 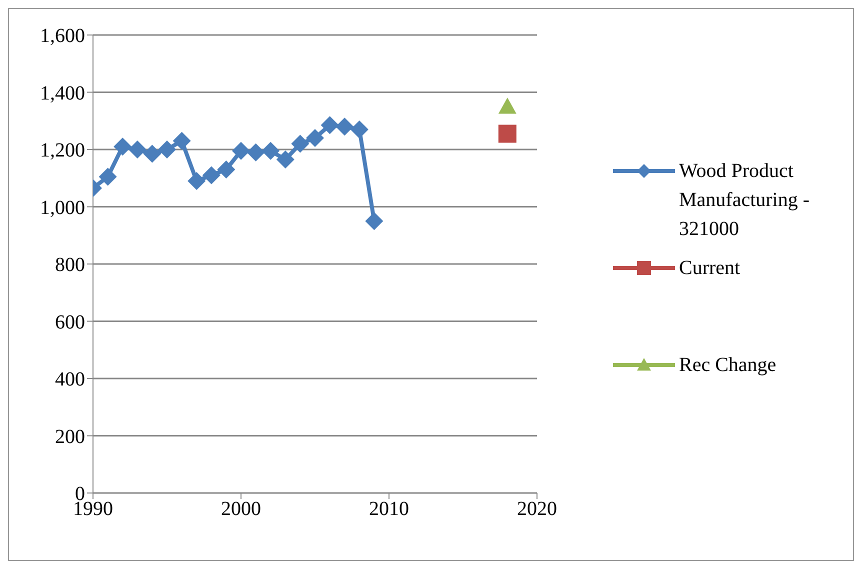 What do you see at coordinates (745, 200) in the screenshot?
I see `legend-label: Wood Product Manufacturing - 321000` at bounding box center [745, 200].